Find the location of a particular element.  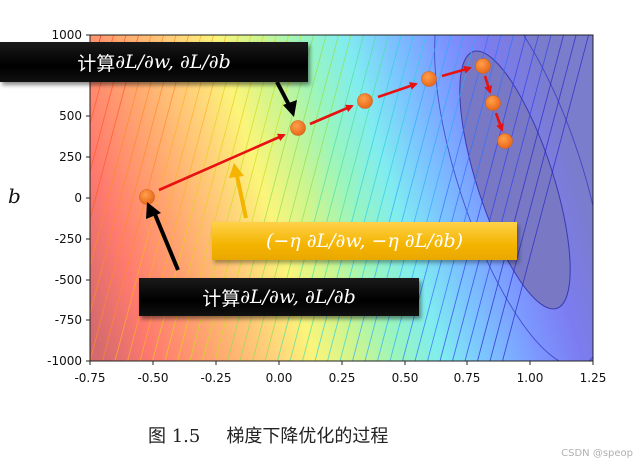

y-tick: 1000 is located at coordinates (66, 35).